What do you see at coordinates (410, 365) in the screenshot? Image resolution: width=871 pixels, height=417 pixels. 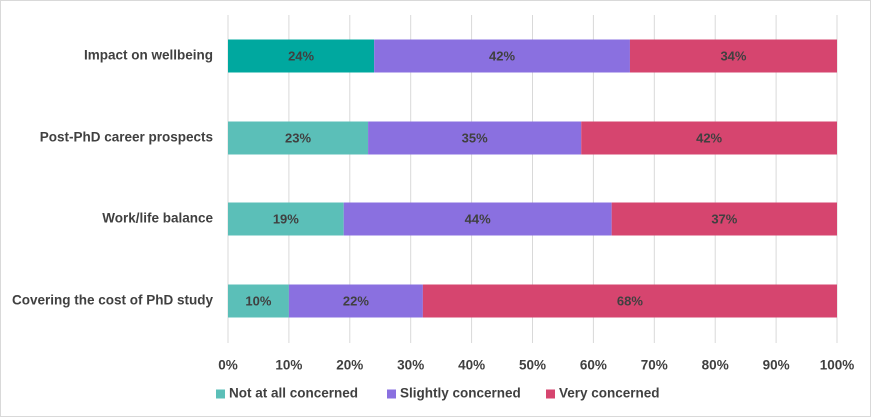 I see `x-tick-label: 30%` at bounding box center [410, 365].